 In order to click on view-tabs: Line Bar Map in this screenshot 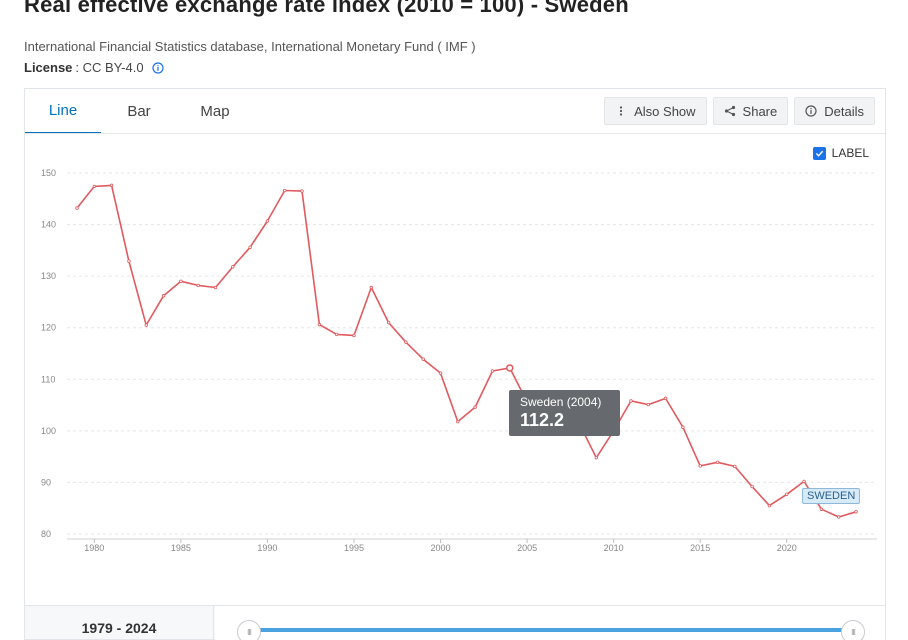, I will do `click(139, 111)`.